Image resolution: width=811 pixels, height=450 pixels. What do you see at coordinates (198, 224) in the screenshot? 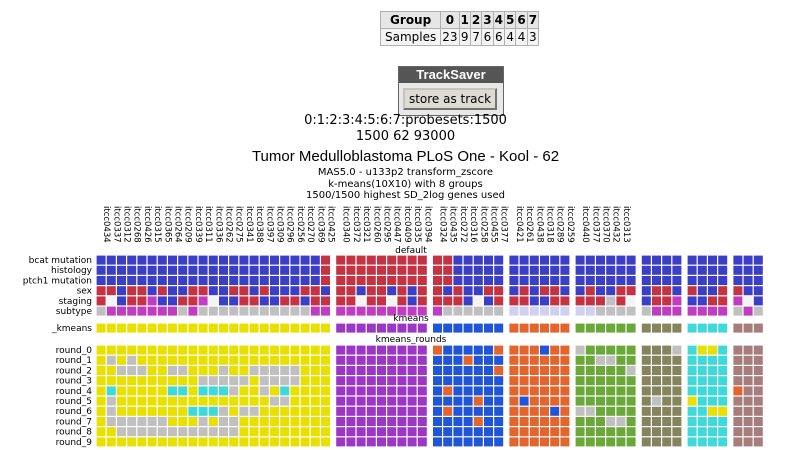
I see `sample-id-label: itcc0339` at bounding box center [198, 224].